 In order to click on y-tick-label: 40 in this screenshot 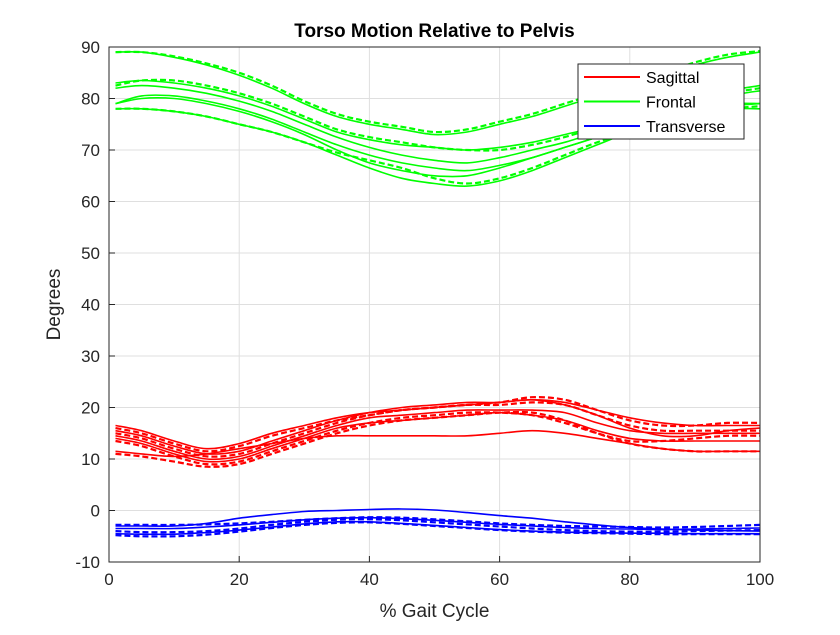, I will do `click(90, 305)`.